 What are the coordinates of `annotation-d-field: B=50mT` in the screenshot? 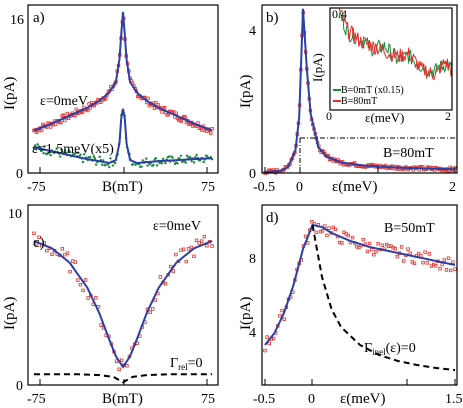 It's located at (409, 228).